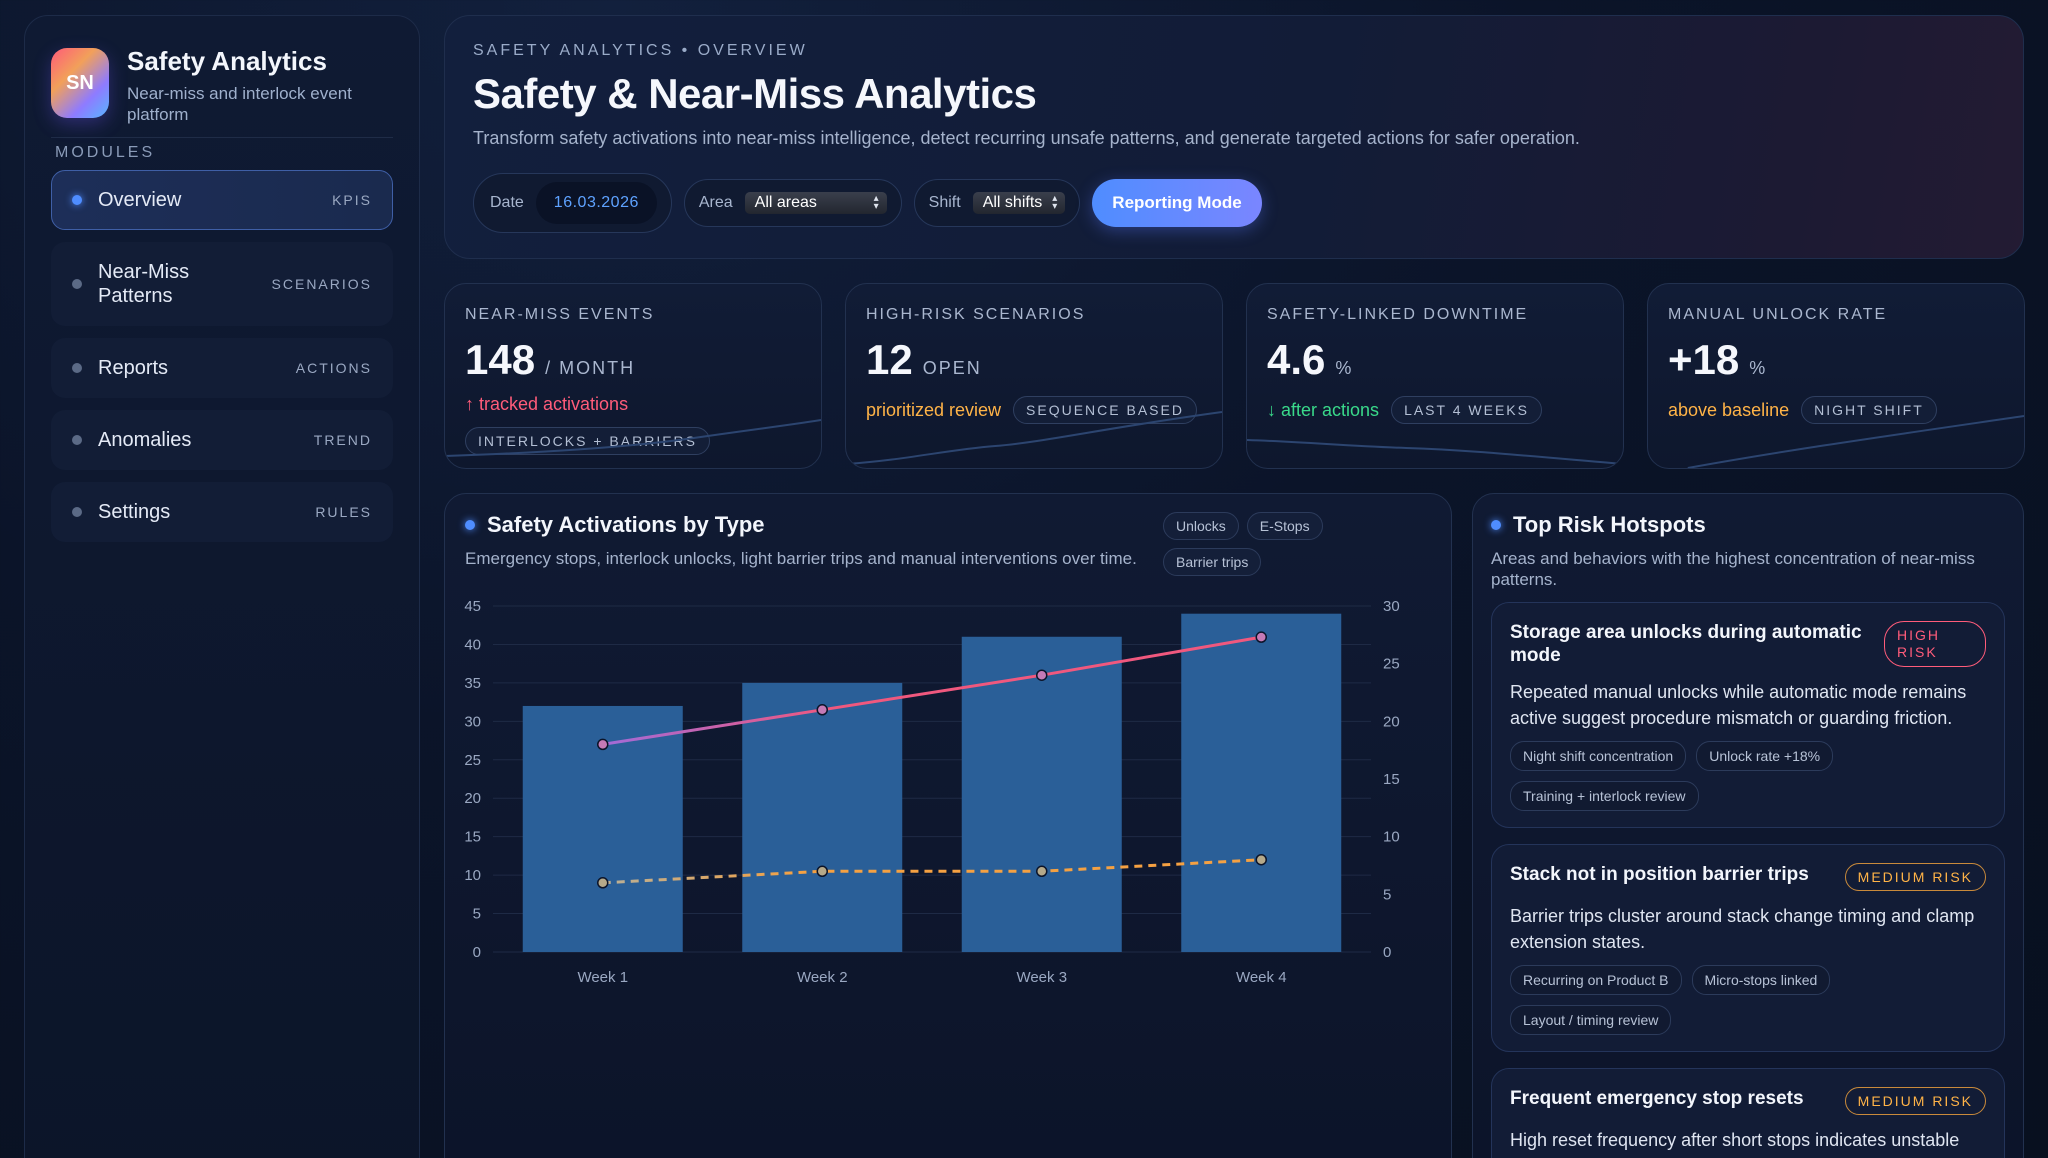  Describe the element at coordinates (222, 512) in the screenshot. I see `sidebar-item-settings: Settings RULES` at that location.